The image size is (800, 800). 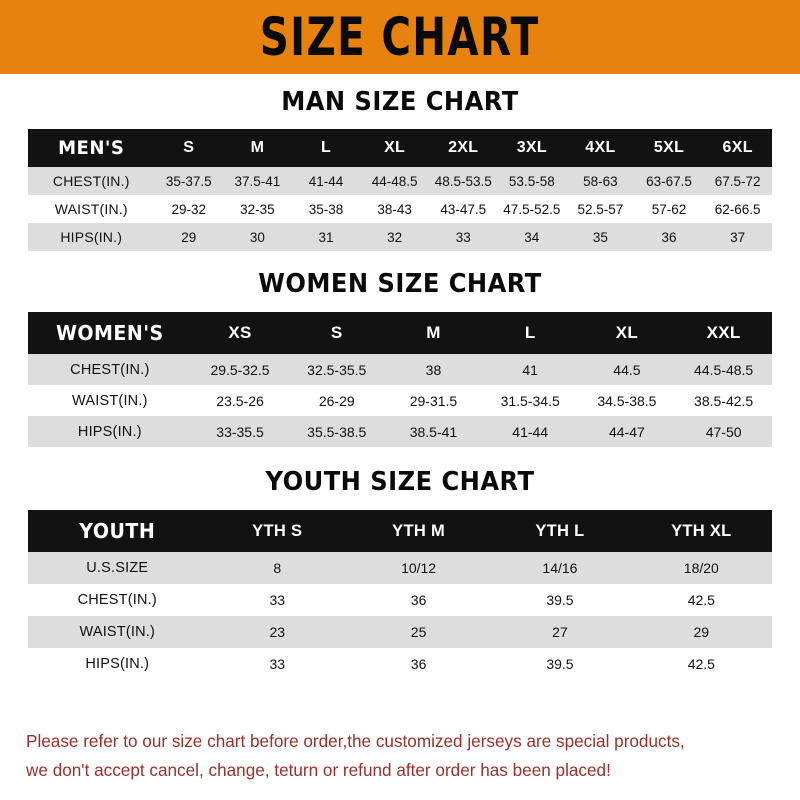 I want to click on women-size-header: L, so click(x=530, y=332).